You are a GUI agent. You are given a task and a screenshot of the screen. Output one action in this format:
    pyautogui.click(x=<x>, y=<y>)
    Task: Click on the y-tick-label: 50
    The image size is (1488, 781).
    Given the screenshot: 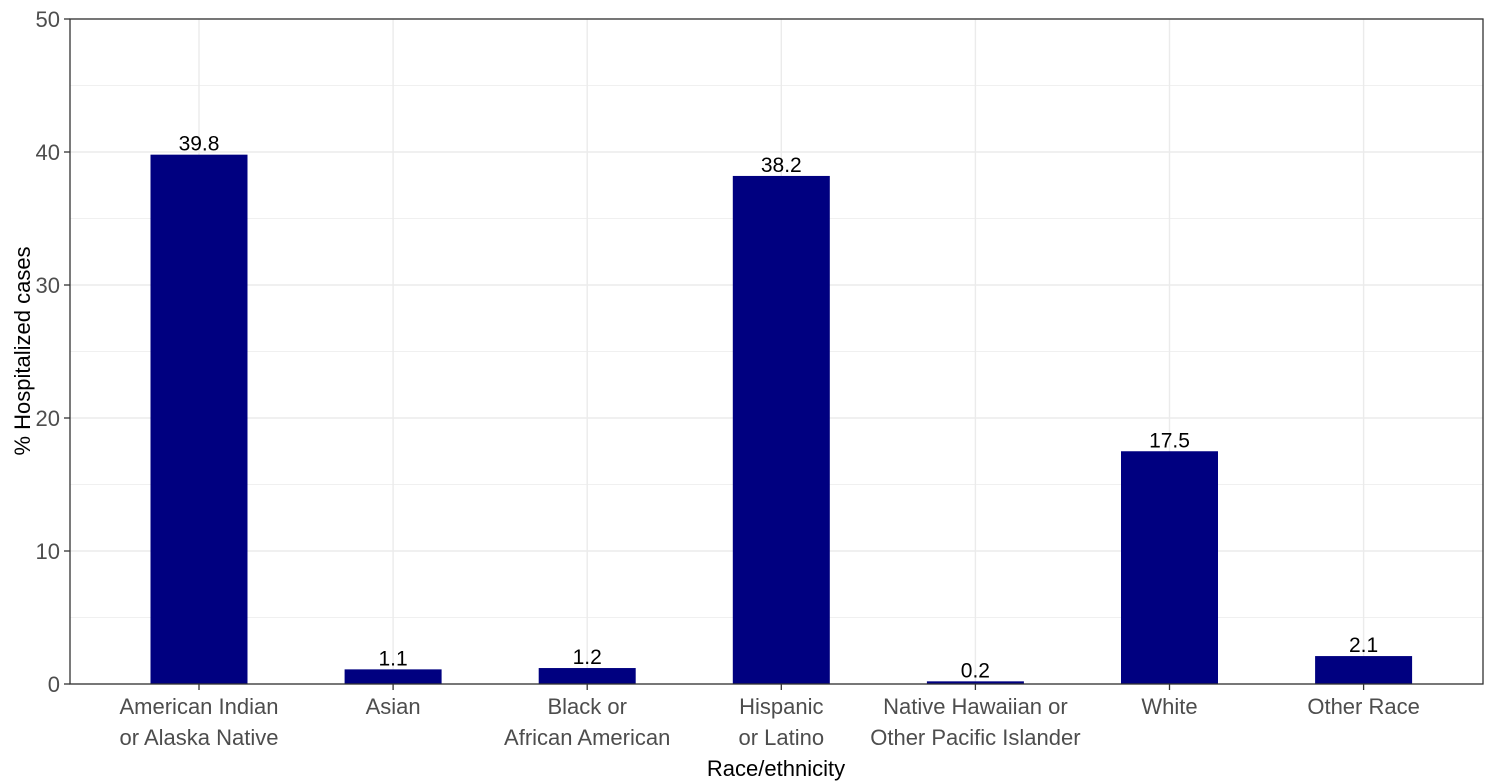 What is the action you would take?
    pyautogui.click(x=48, y=19)
    